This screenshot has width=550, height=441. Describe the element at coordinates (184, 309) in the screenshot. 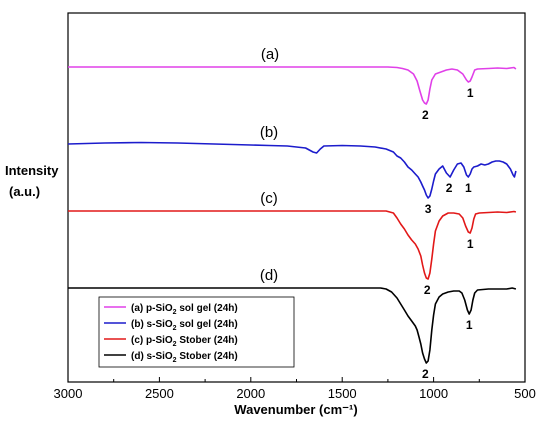

I see `legend-entry-a: (a) p-SiO2 sol gel (24h)` at that location.